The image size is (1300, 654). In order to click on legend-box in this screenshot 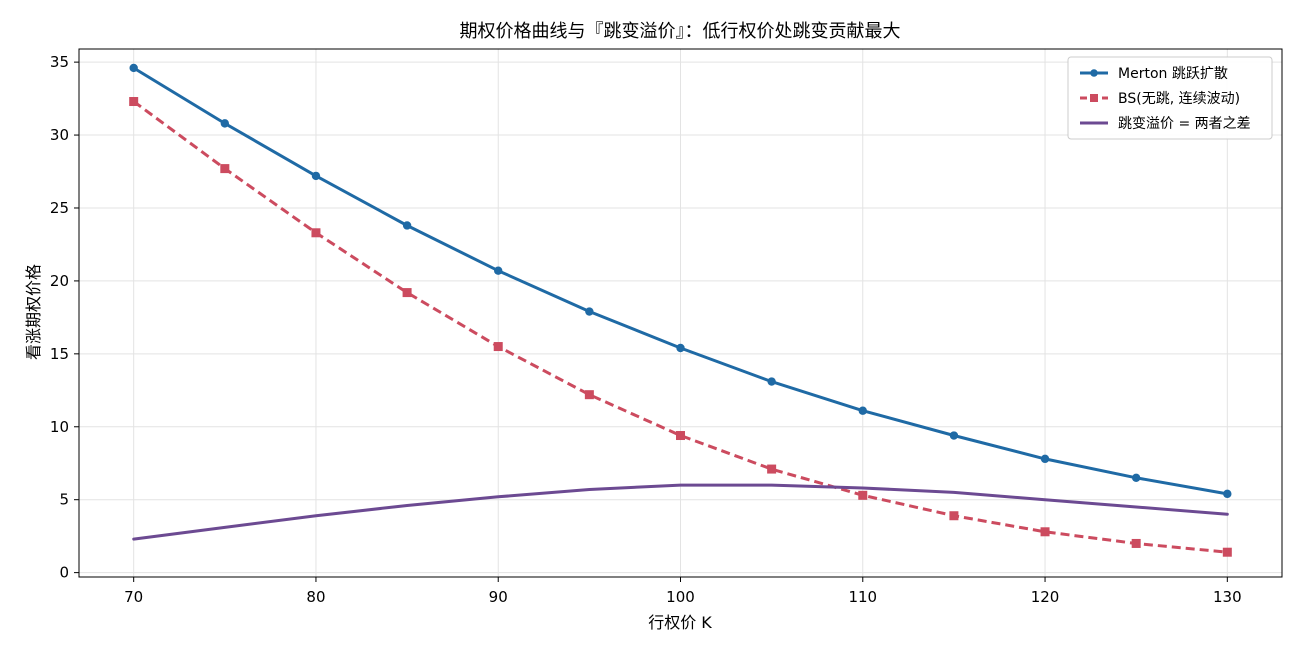, I will do `click(1170, 98)`.